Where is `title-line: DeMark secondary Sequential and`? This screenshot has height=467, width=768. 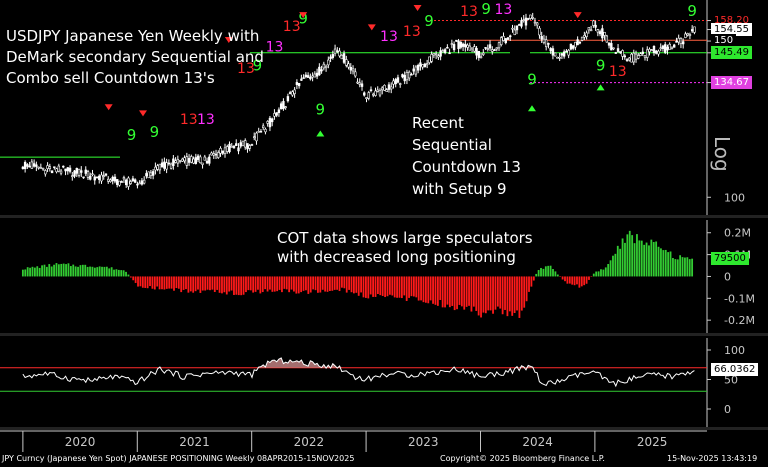 title-line: DeMark secondary Sequential and is located at coordinates (135, 57).